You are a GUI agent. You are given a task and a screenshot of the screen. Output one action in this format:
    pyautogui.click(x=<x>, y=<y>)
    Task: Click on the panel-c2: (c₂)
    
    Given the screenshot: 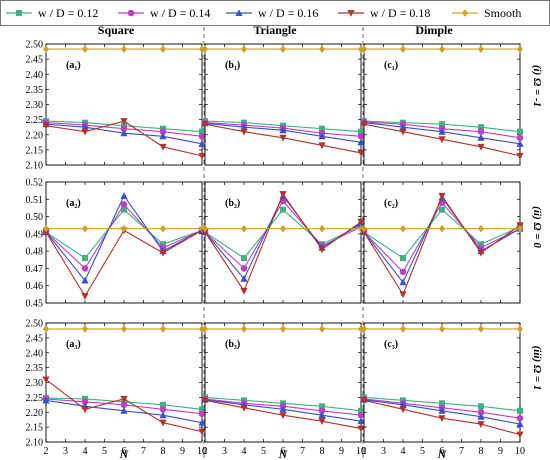 What is the action you would take?
    pyautogui.click(x=442, y=242)
    